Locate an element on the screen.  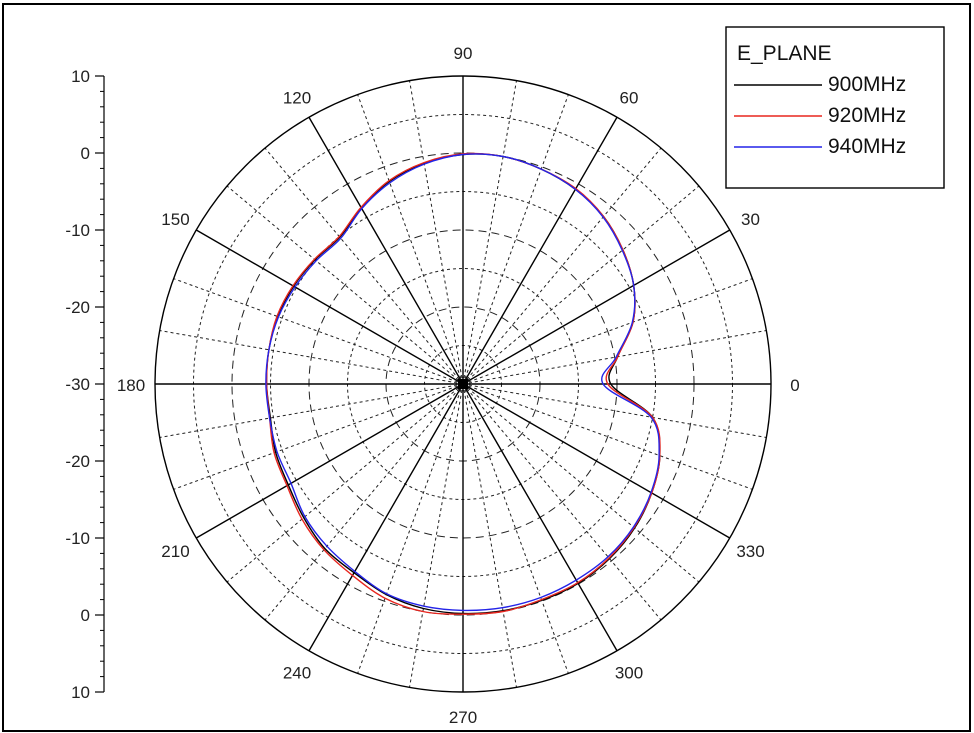
legend-label-940MHz: 940MHz is located at coordinates (867, 146).